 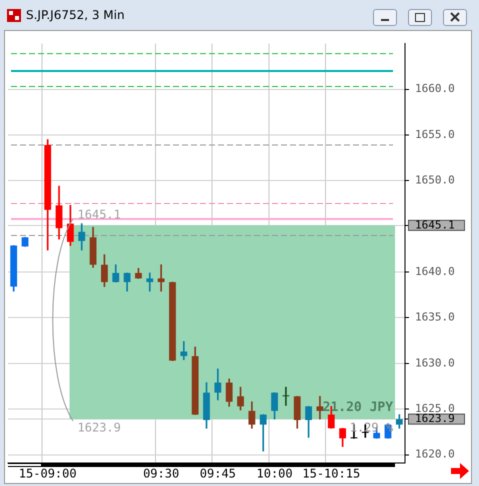 I want to click on y-tick-label: 1645.1, so click(x=435, y=225).